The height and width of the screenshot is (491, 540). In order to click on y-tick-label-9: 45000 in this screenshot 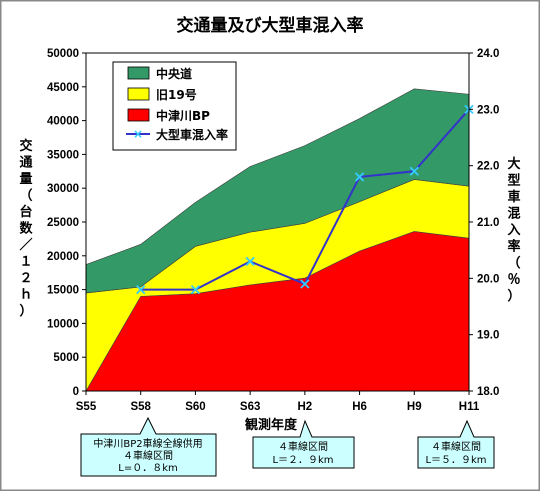, I will do `click(63, 88)`.